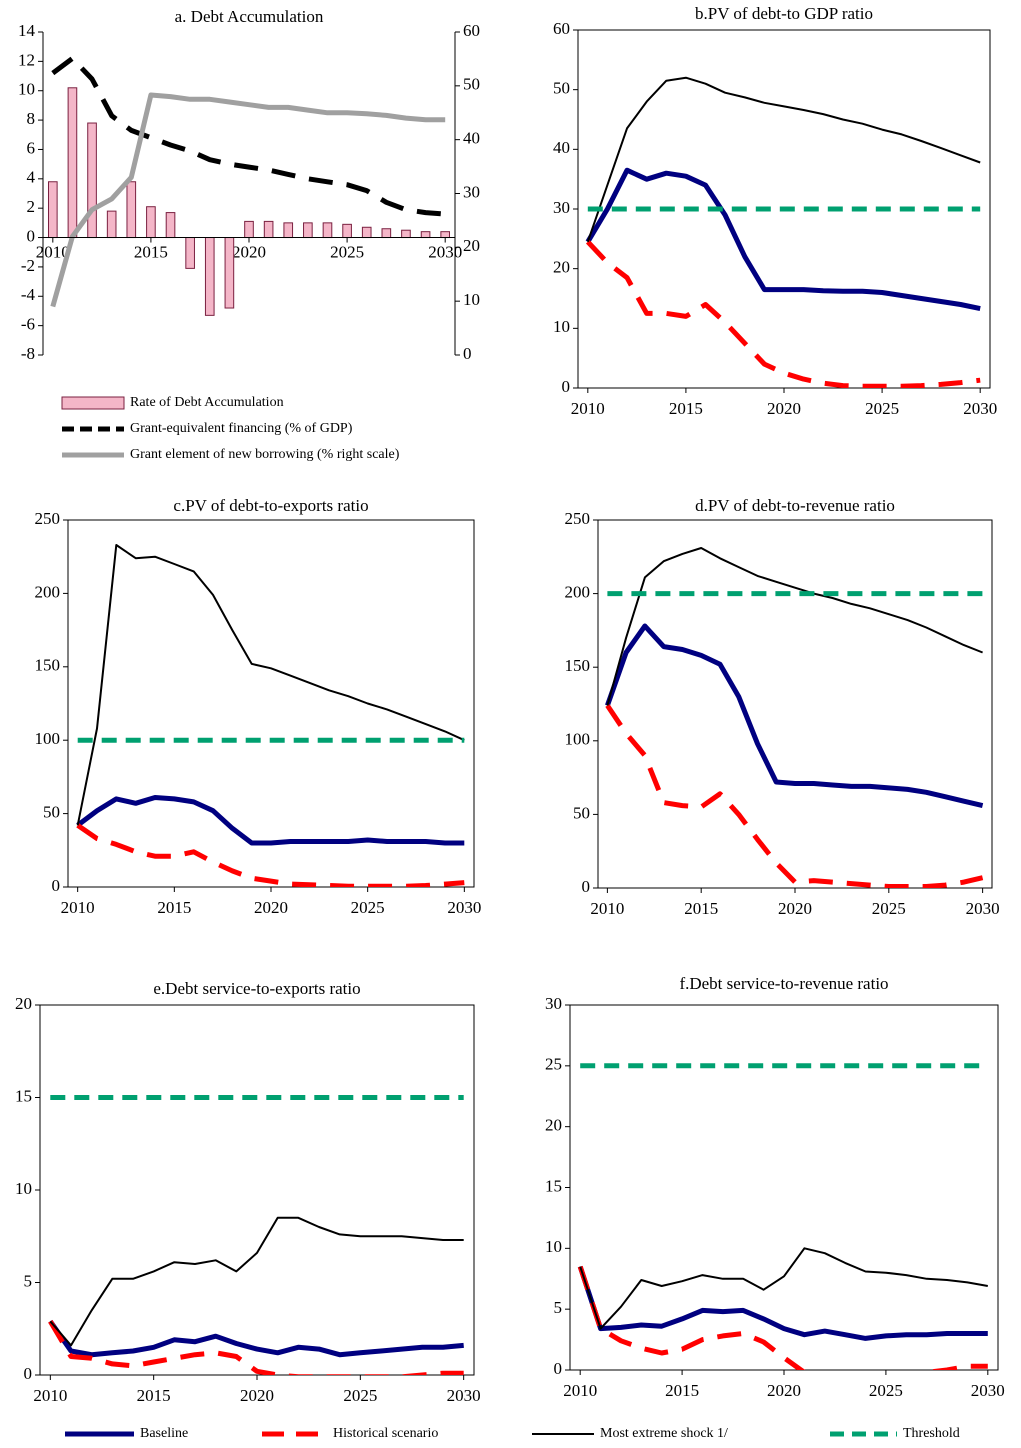  Describe the element at coordinates (31, 118) in the screenshot. I see `y-tick-label: 8` at that location.